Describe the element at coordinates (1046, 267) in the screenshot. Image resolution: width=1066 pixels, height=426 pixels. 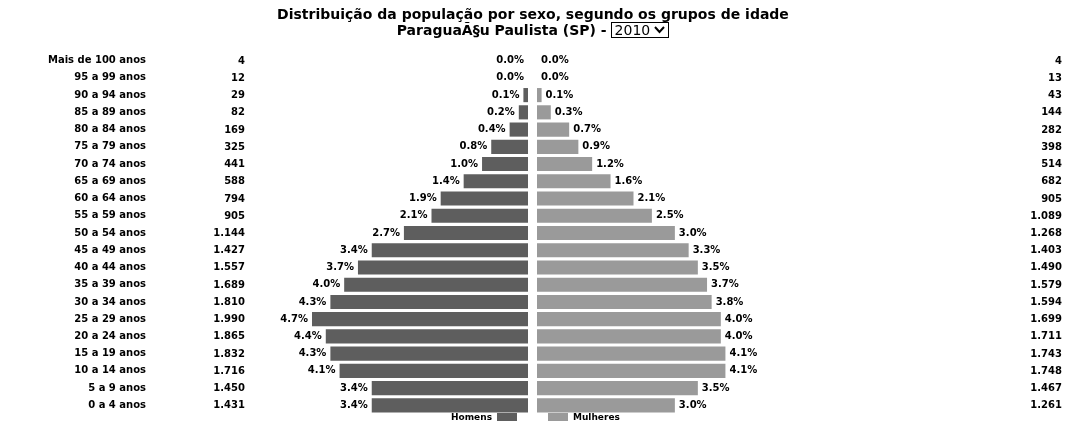
I see `text: 1.490` at that location.